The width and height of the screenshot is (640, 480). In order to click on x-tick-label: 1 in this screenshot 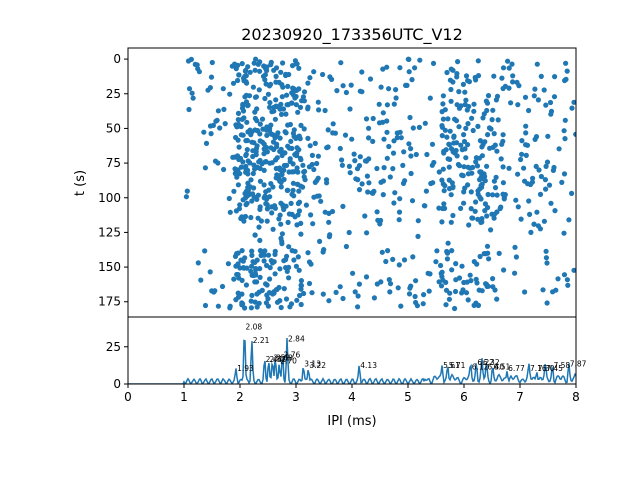, I will do `click(184, 397)`.